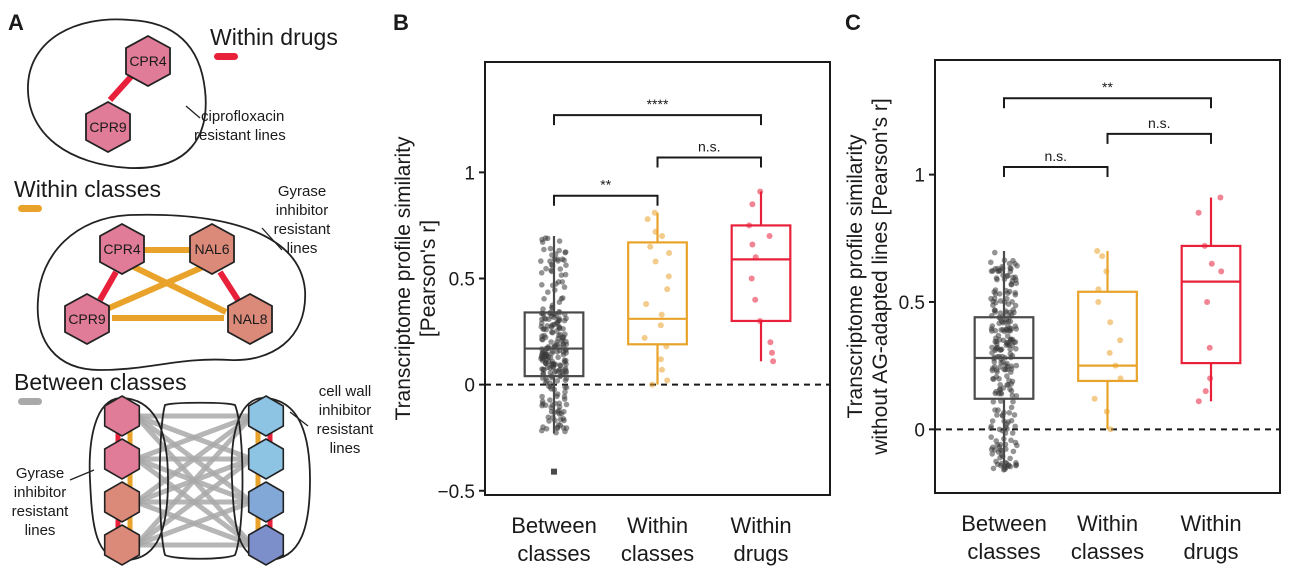 This screenshot has width=1290, height=566. Describe the element at coordinates (82, 475) in the screenshot. I see `between-left-pointer` at that location.